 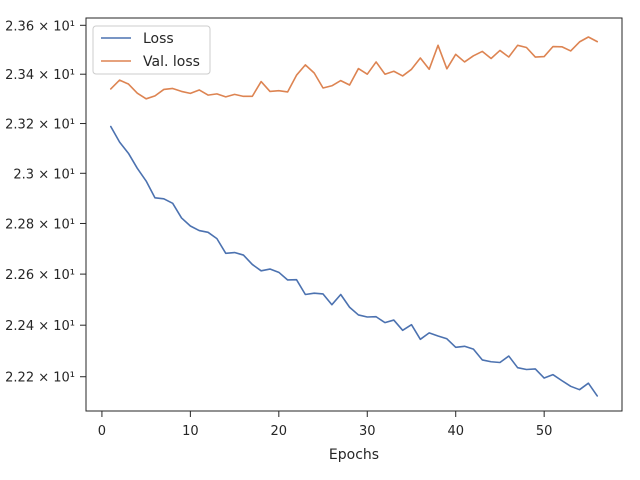 What do you see at coordinates (40, 224) in the screenshot?
I see `y-tick-label: 2.28 × 10¹` at bounding box center [40, 224].